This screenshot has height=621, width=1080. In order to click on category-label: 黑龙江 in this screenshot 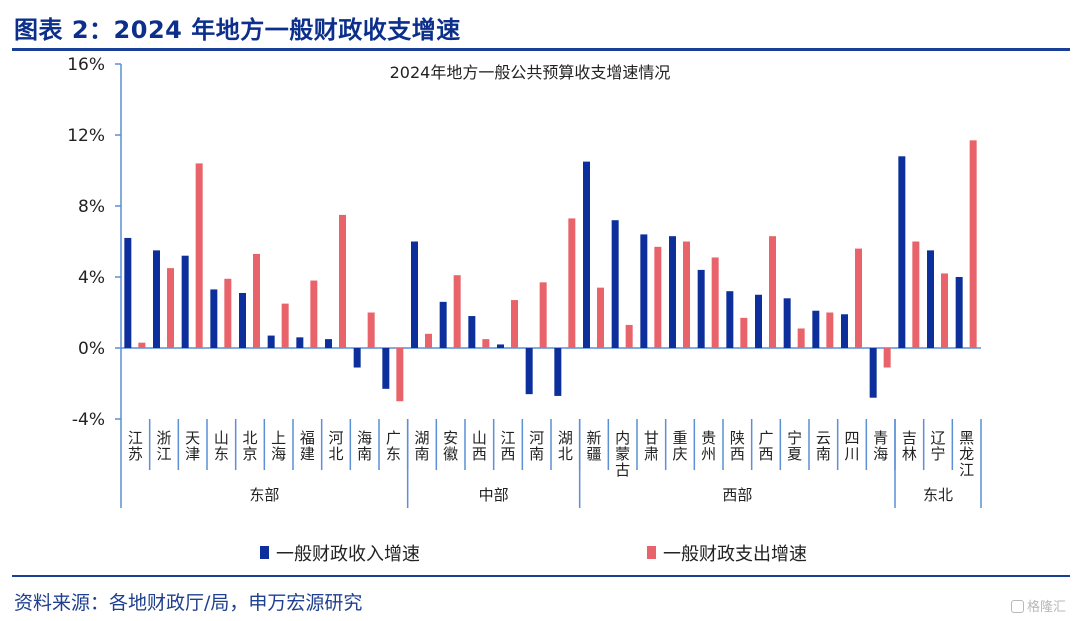, I will do `click(966, 454)`.